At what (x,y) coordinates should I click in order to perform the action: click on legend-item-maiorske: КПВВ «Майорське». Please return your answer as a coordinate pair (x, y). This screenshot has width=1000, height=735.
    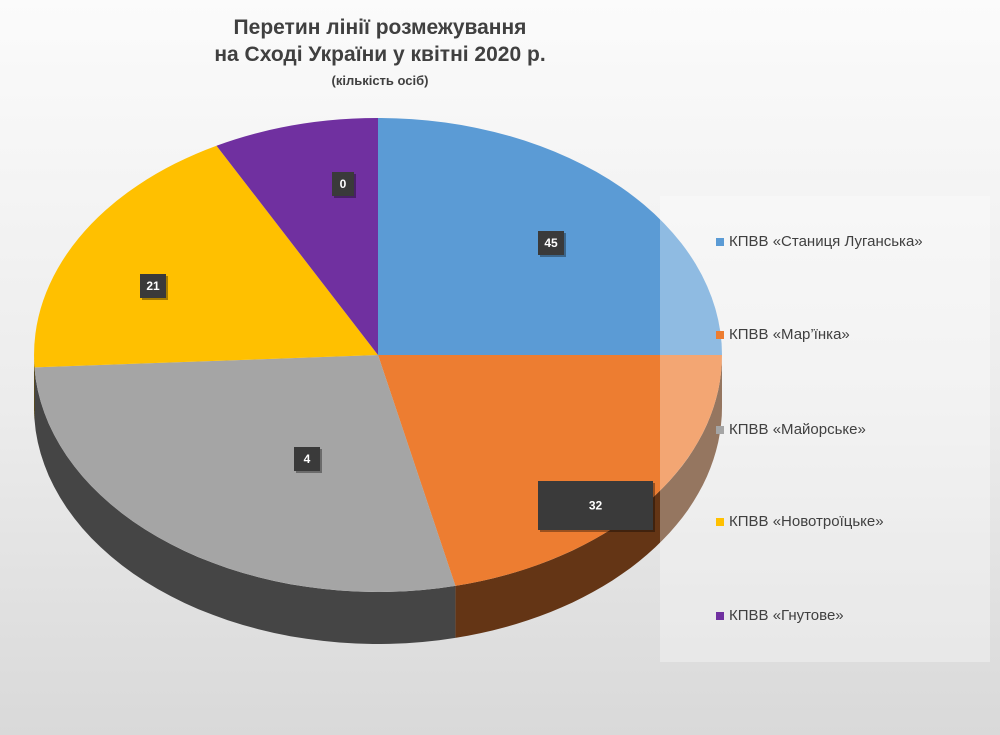
    Looking at the image, I should click on (791, 429).